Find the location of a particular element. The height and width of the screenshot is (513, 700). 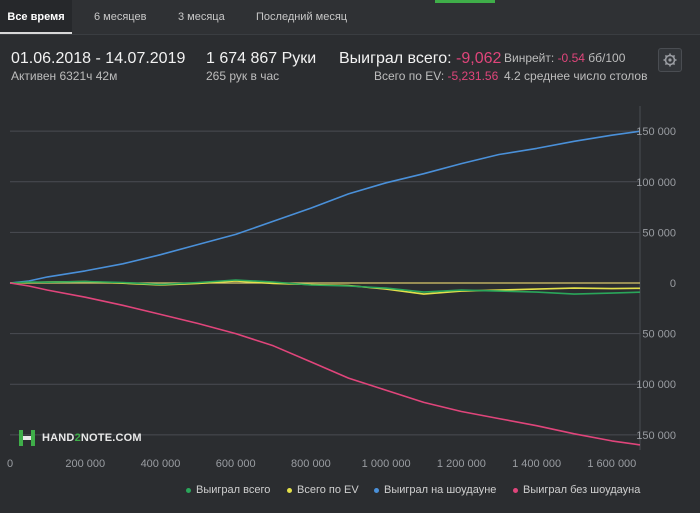

series-line-won-total is located at coordinates (325, 287).